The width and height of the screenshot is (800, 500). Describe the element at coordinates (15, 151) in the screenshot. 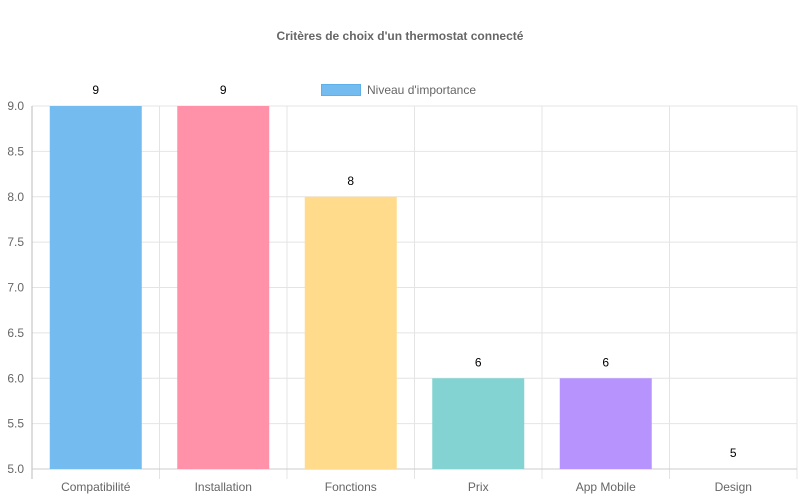

I see `y-tick-label: 8.5` at that location.